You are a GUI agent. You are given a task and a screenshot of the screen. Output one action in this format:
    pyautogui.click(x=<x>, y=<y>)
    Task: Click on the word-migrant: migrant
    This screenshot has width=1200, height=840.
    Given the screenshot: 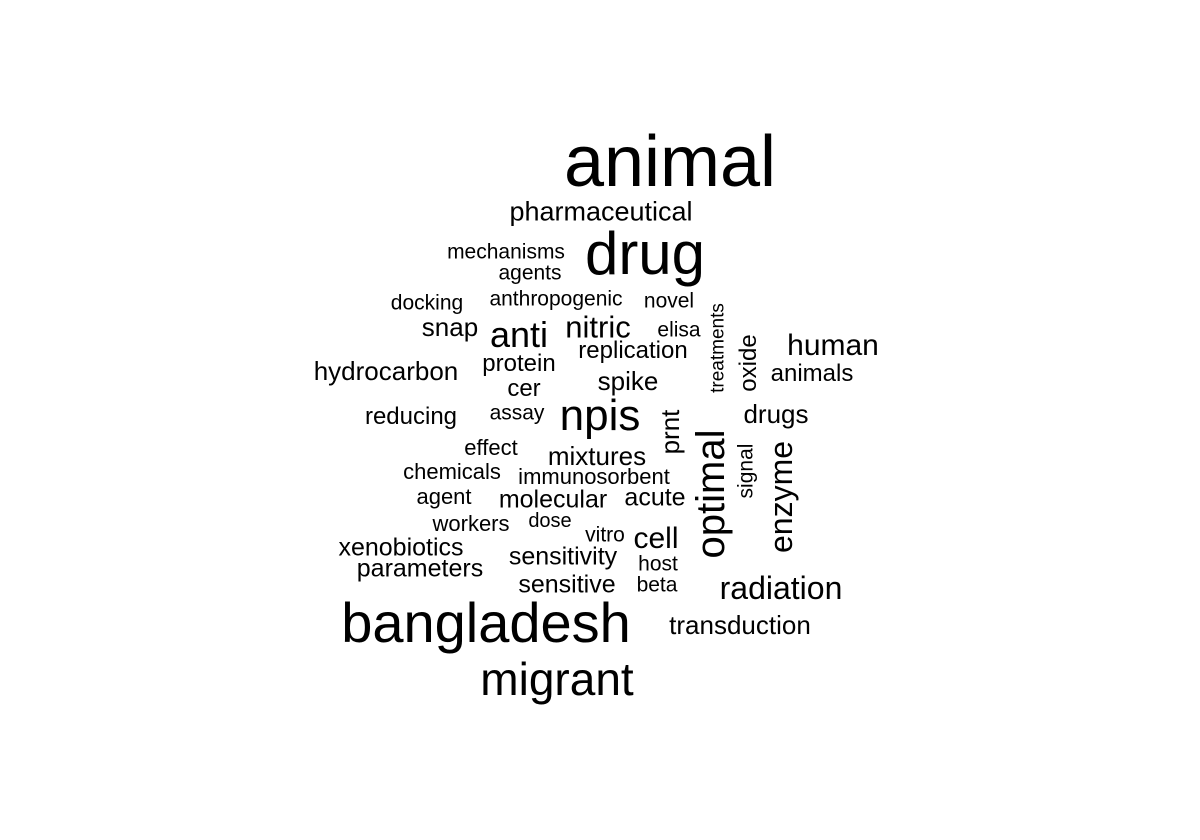 What is the action you would take?
    pyautogui.click(x=557, y=679)
    